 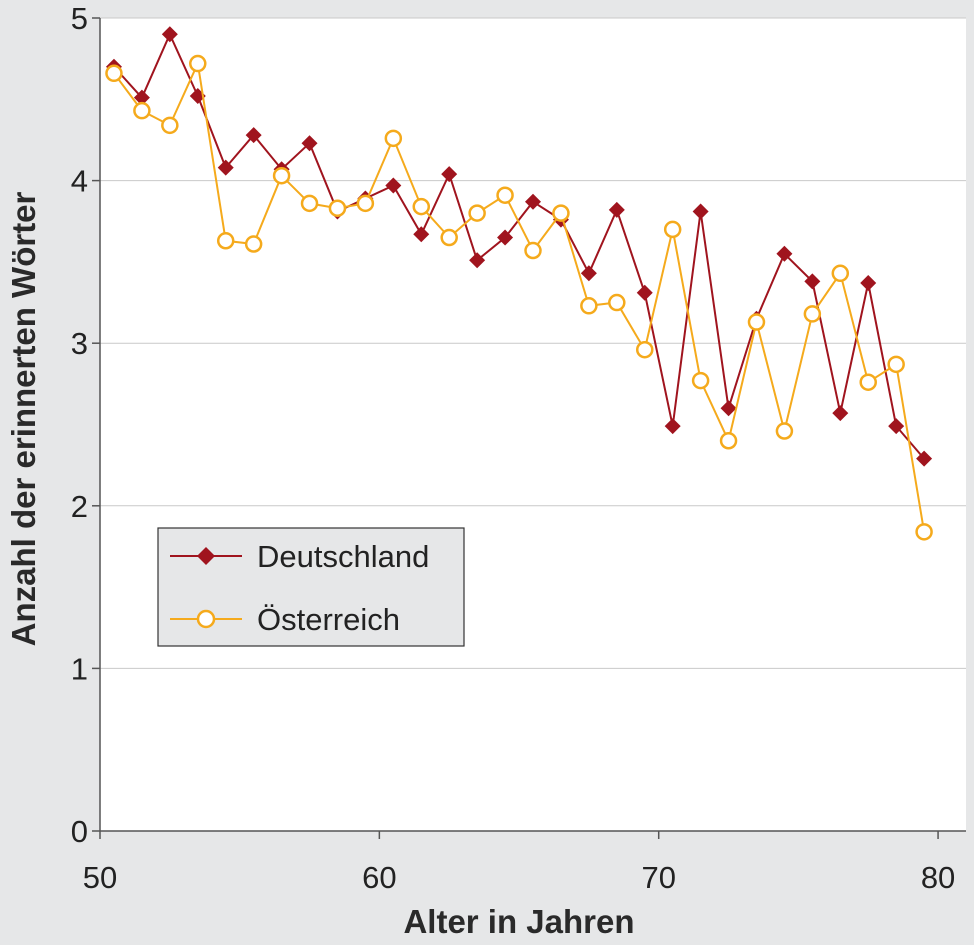 I want to click on y-tick-label: 5, so click(x=79, y=18).